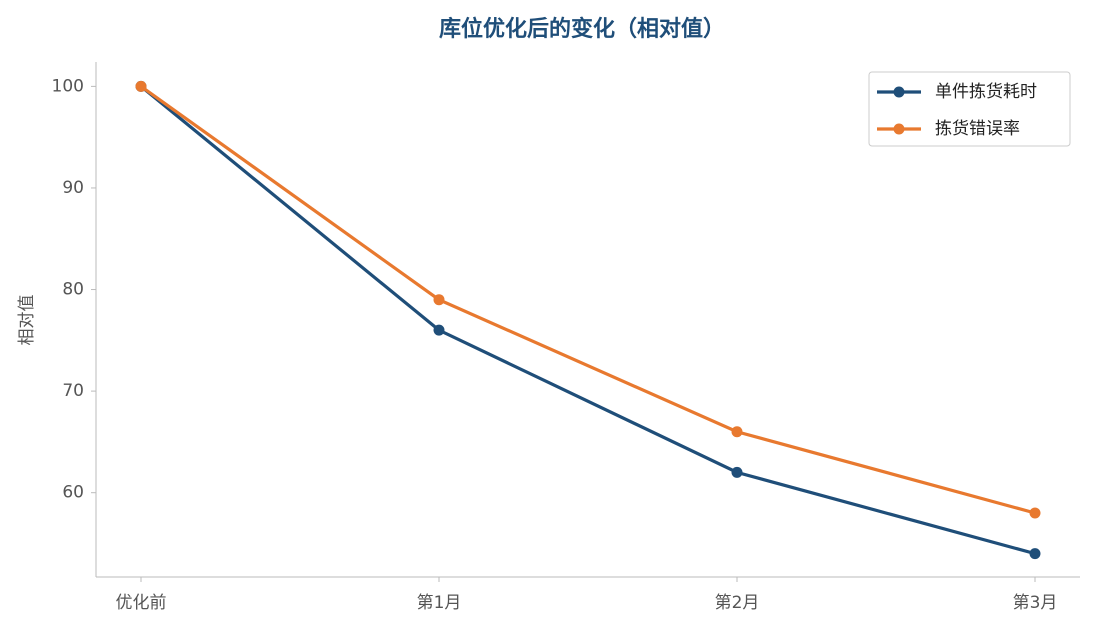 The image size is (1095, 630). Describe the element at coordinates (68, 86) in the screenshot. I see `y-tick-label: 100` at that location.